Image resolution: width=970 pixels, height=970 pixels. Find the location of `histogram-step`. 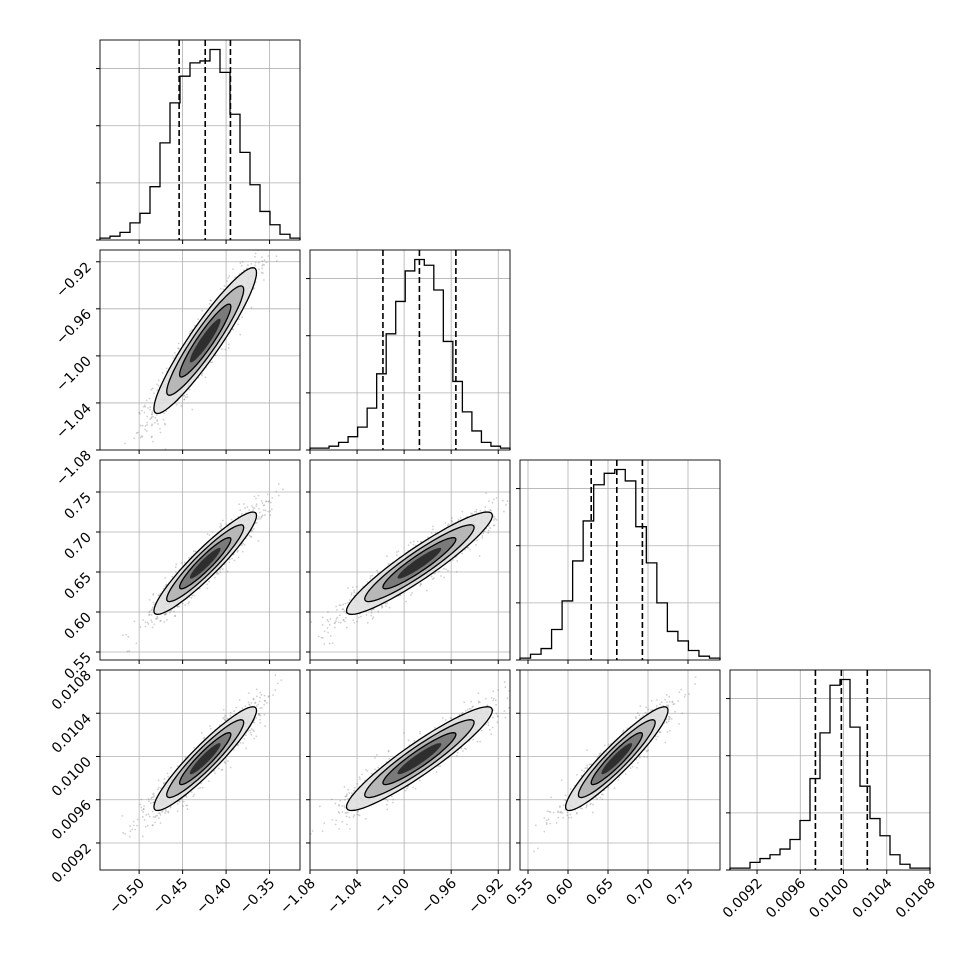

histogram-step is located at coordinates (410, 354).